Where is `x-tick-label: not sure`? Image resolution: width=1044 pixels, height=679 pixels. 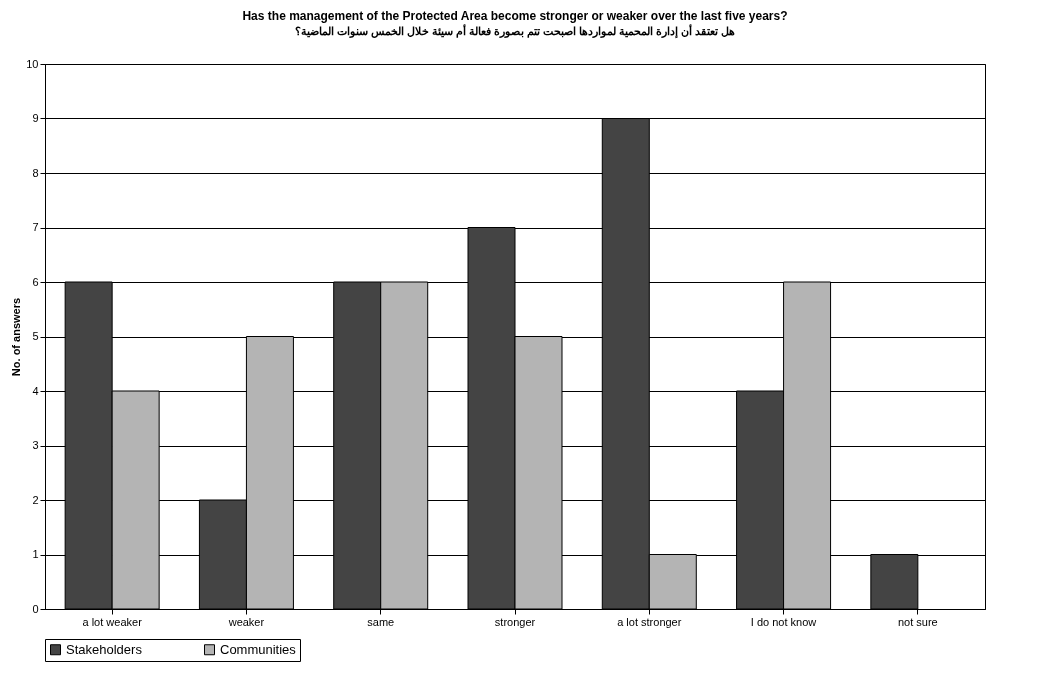 x-tick-label: not sure is located at coordinates (917, 621).